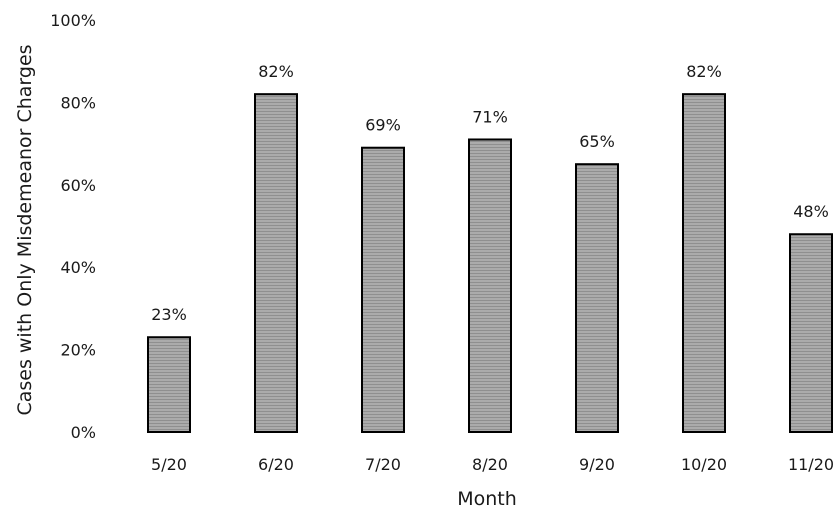 This screenshot has width=837, height=513. What do you see at coordinates (78, 350) in the screenshot?
I see `y-tick-label: 20%` at bounding box center [78, 350].